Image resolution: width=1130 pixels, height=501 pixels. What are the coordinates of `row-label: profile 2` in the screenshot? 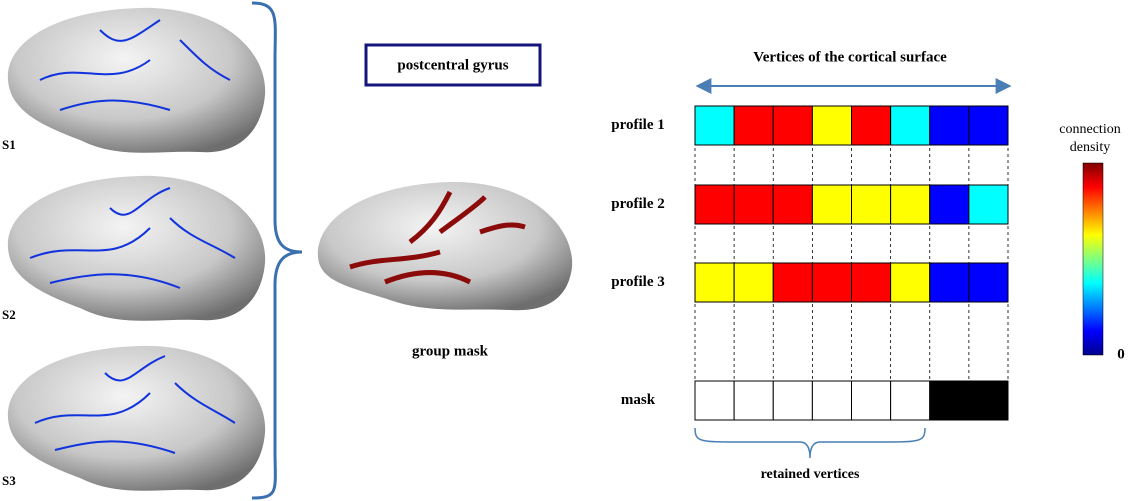 It's located at (637, 204).